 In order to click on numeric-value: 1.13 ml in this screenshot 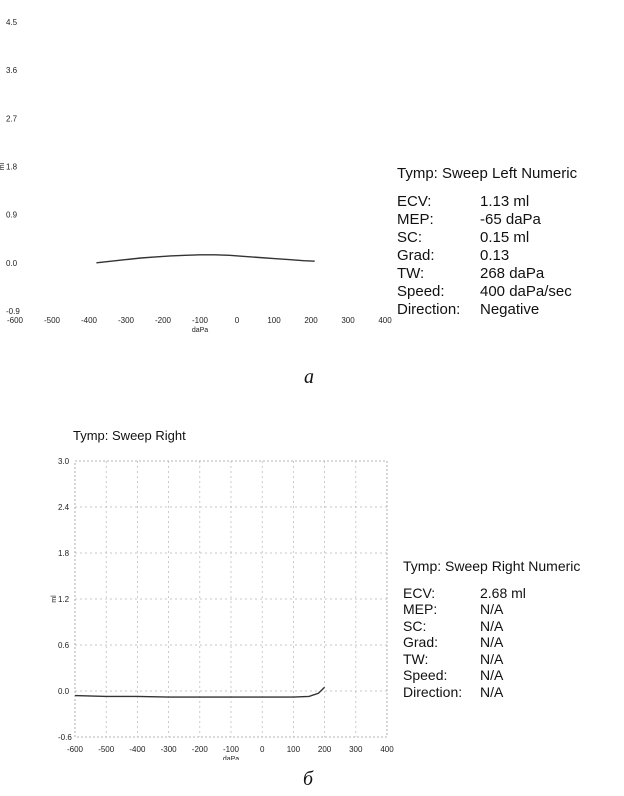, I will do `click(505, 201)`.